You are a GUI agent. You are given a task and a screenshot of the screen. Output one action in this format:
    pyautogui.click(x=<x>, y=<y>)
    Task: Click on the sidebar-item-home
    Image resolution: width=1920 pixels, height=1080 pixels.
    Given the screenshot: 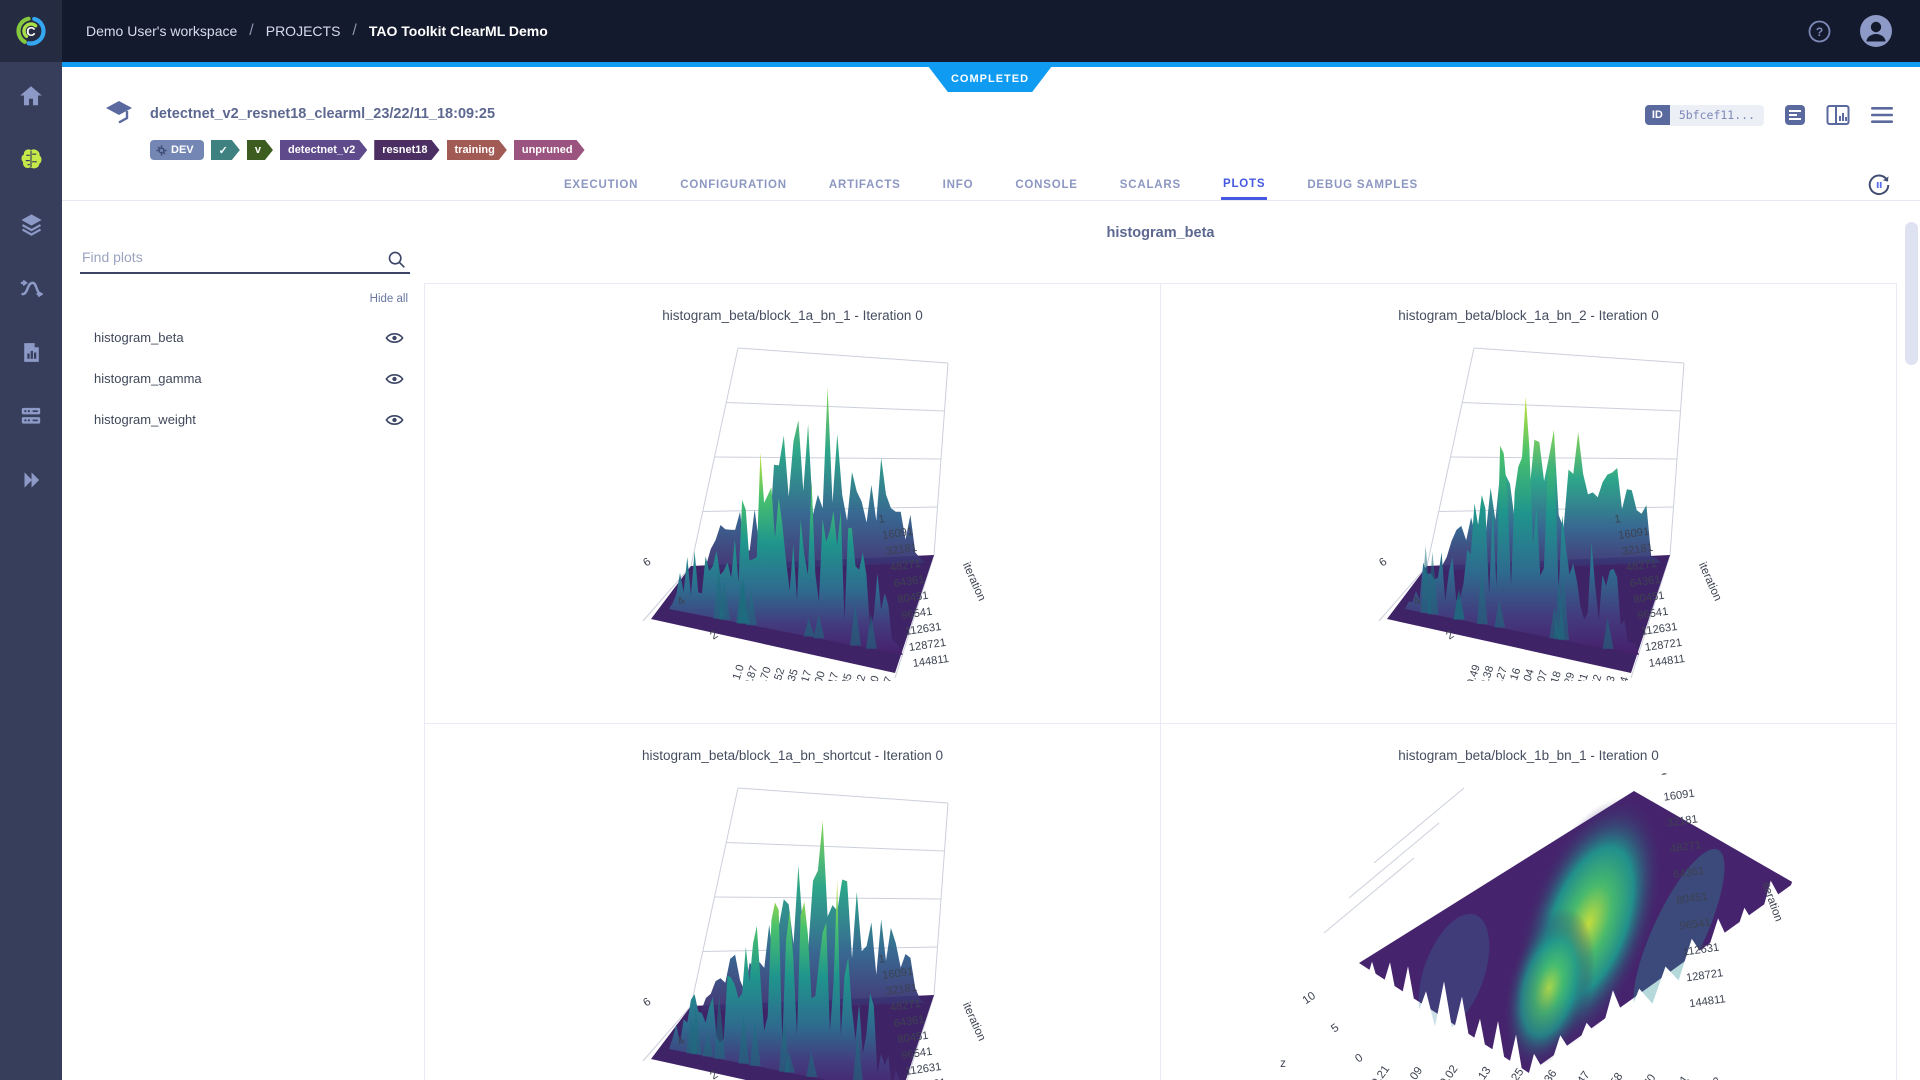 What is the action you would take?
    pyautogui.click(x=31, y=96)
    